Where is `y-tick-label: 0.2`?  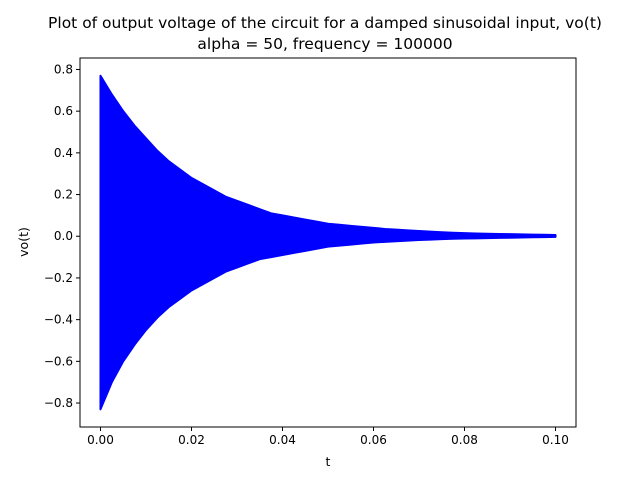
y-tick-label: 0.2 is located at coordinates (63, 195).